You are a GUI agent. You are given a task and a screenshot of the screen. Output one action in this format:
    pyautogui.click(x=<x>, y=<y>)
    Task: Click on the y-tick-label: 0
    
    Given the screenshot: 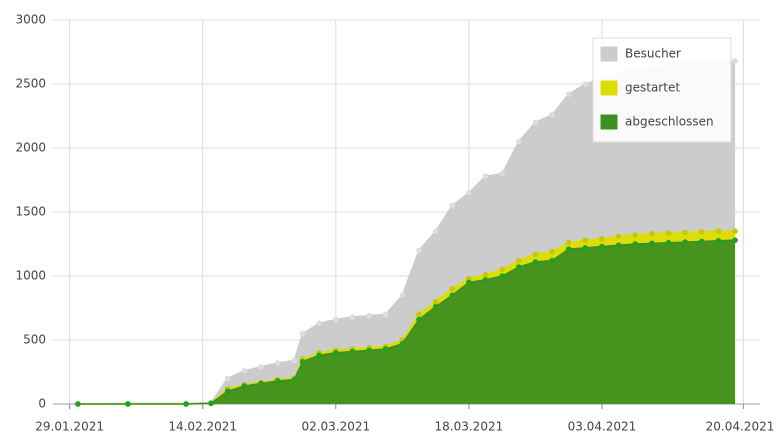 What is the action you would take?
    pyautogui.click(x=42, y=404)
    